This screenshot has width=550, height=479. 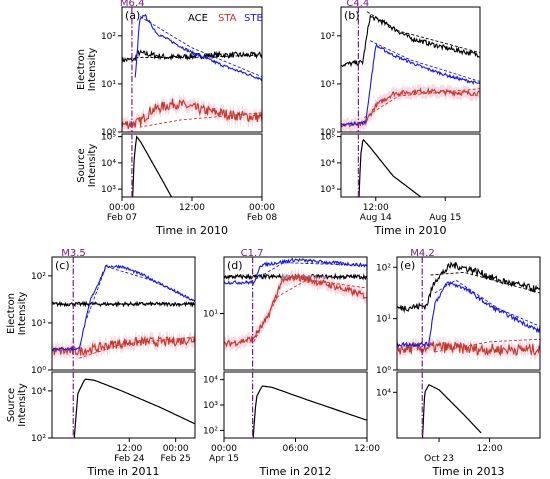 I want to click on flare-class-label: M3.5, so click(x=73, y=253).